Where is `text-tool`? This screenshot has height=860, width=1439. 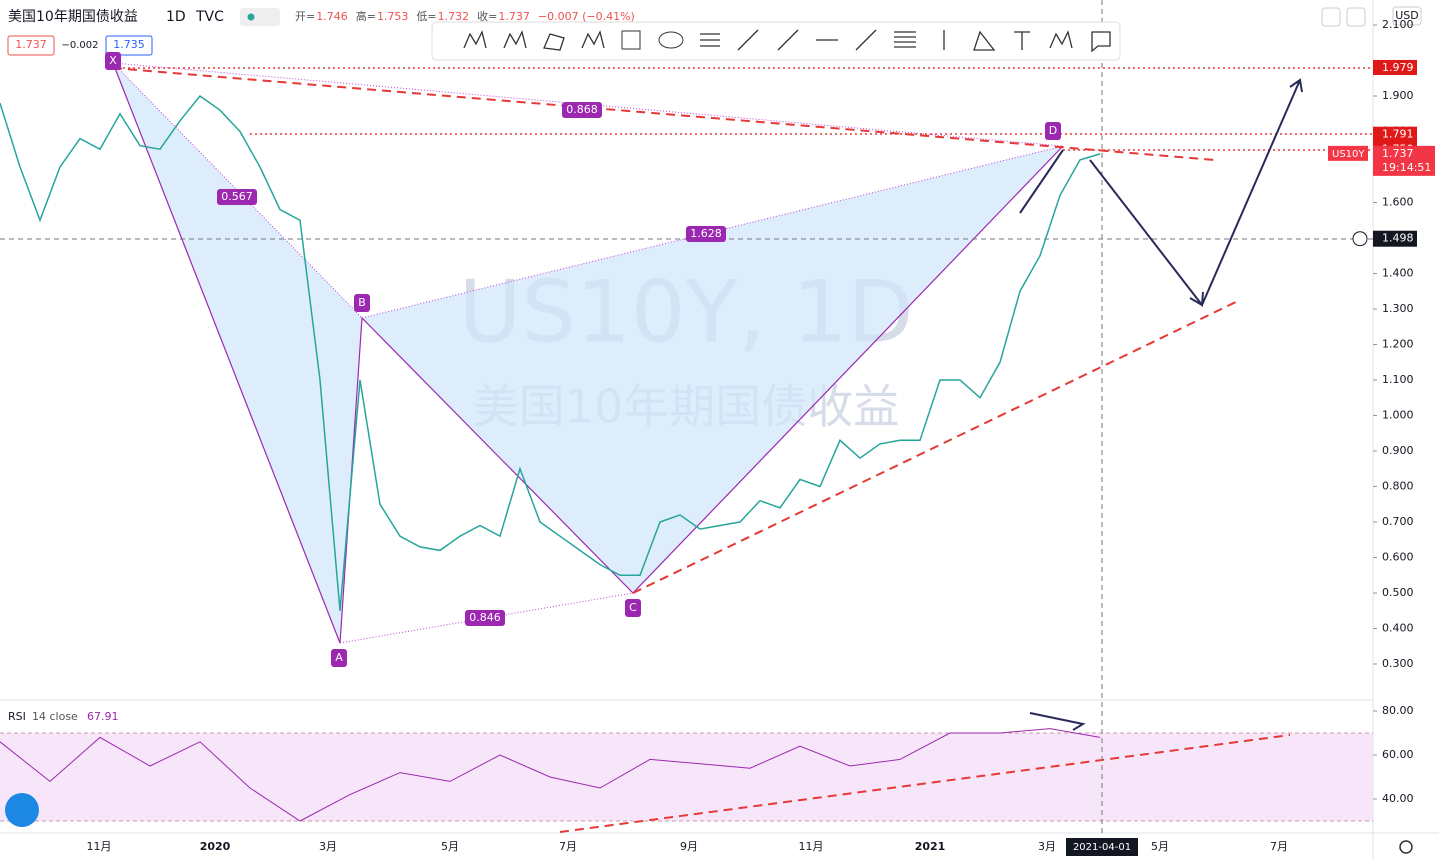 text-tool is located at coordinates (1022, 40).